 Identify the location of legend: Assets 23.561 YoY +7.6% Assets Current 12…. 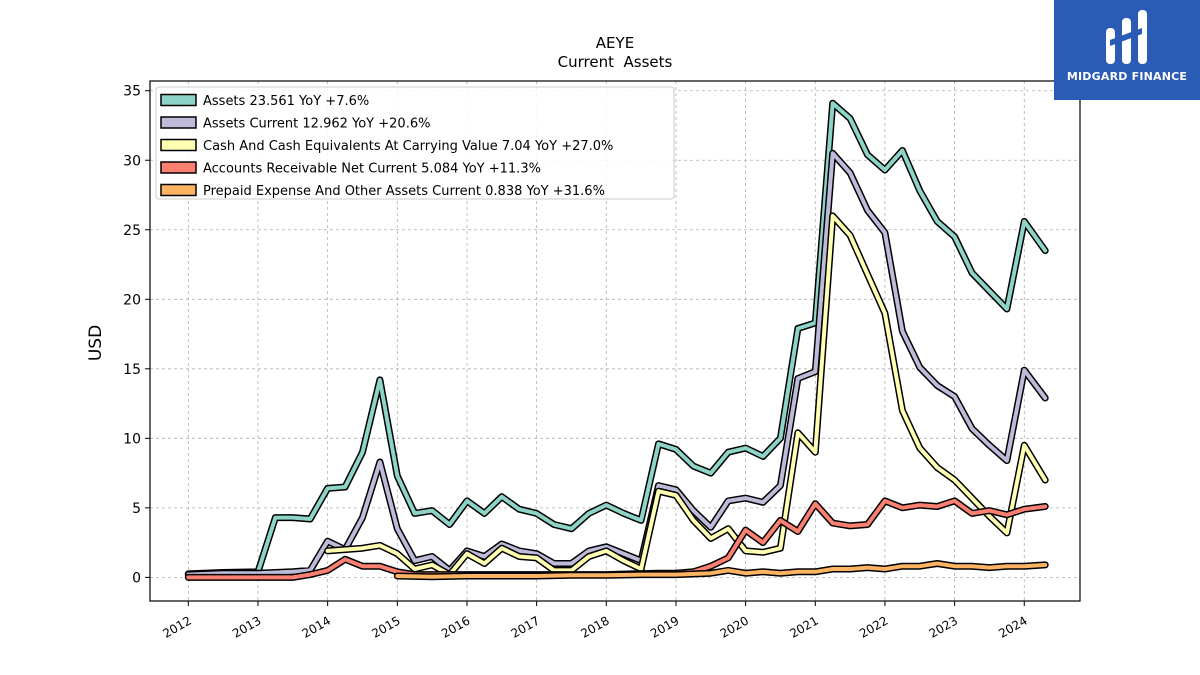
(415, 143).